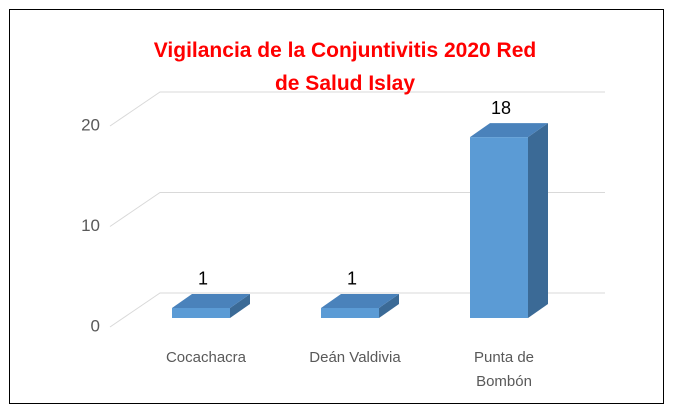 The width and height of the screenshot is (673, 414). What do you see at coordinates (206, 357) in the screenshot?
I see `x-tick-label: Cocachacra` at bounding box center [206, 357].